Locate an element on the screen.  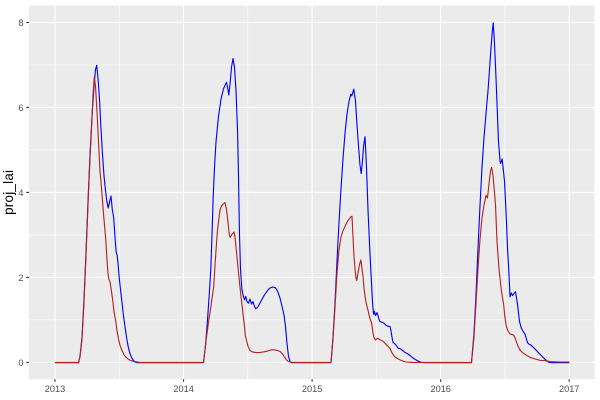
svg-text: 6 is located at coordinates (20, 108).